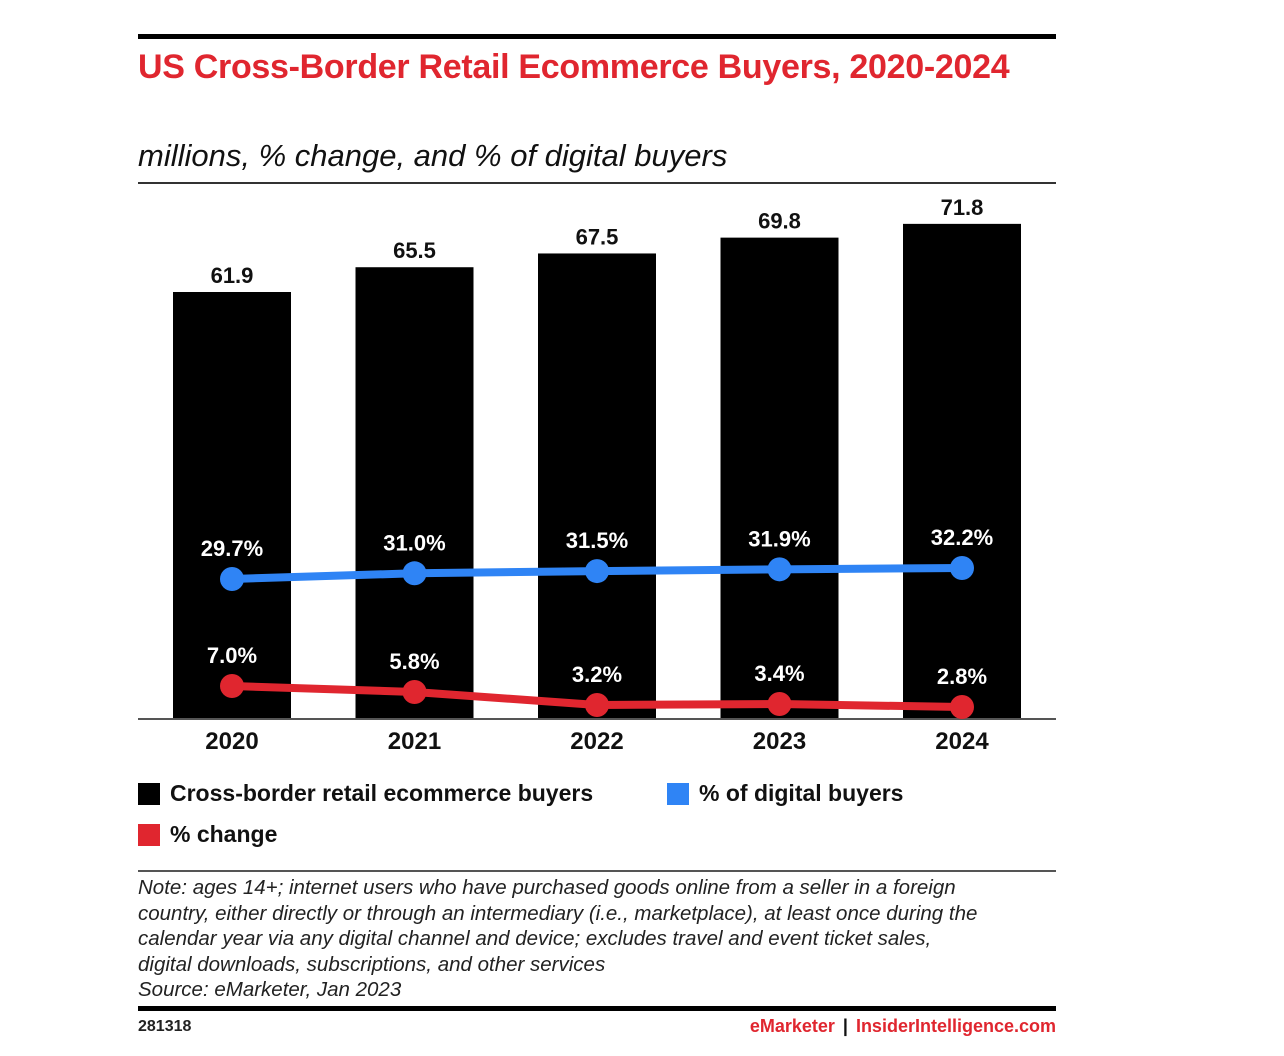 The height and width of the screenshot is (1056, 1284). I want to click on legend-swatch-digital, so click(678, 793).